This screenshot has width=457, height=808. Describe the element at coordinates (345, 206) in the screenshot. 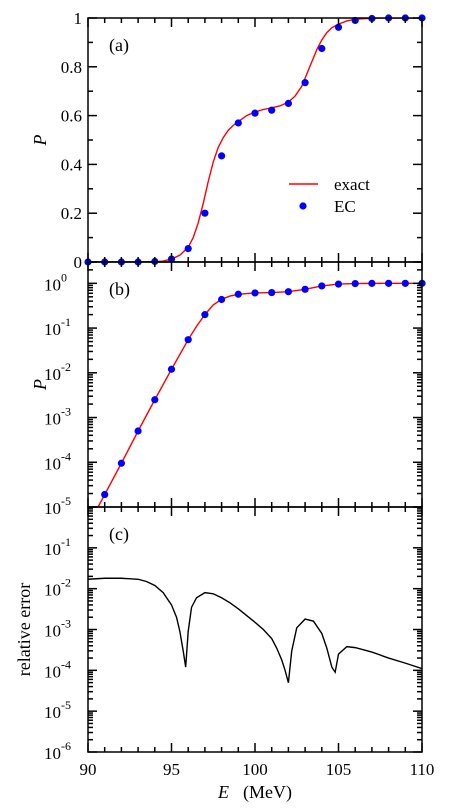

I see `legend-label: EC` at that location.